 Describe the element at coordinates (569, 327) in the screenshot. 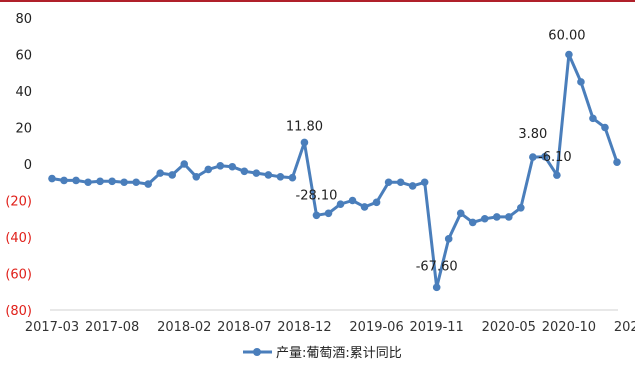

I see `x-tick-label: 2020-10` at that location.